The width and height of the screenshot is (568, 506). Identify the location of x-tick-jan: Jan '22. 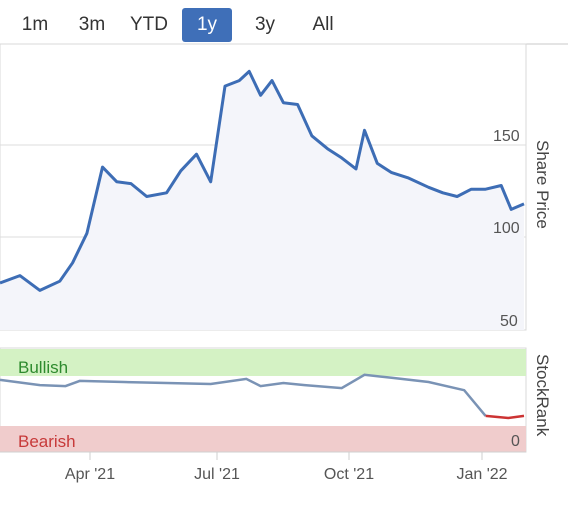
(481, 474).